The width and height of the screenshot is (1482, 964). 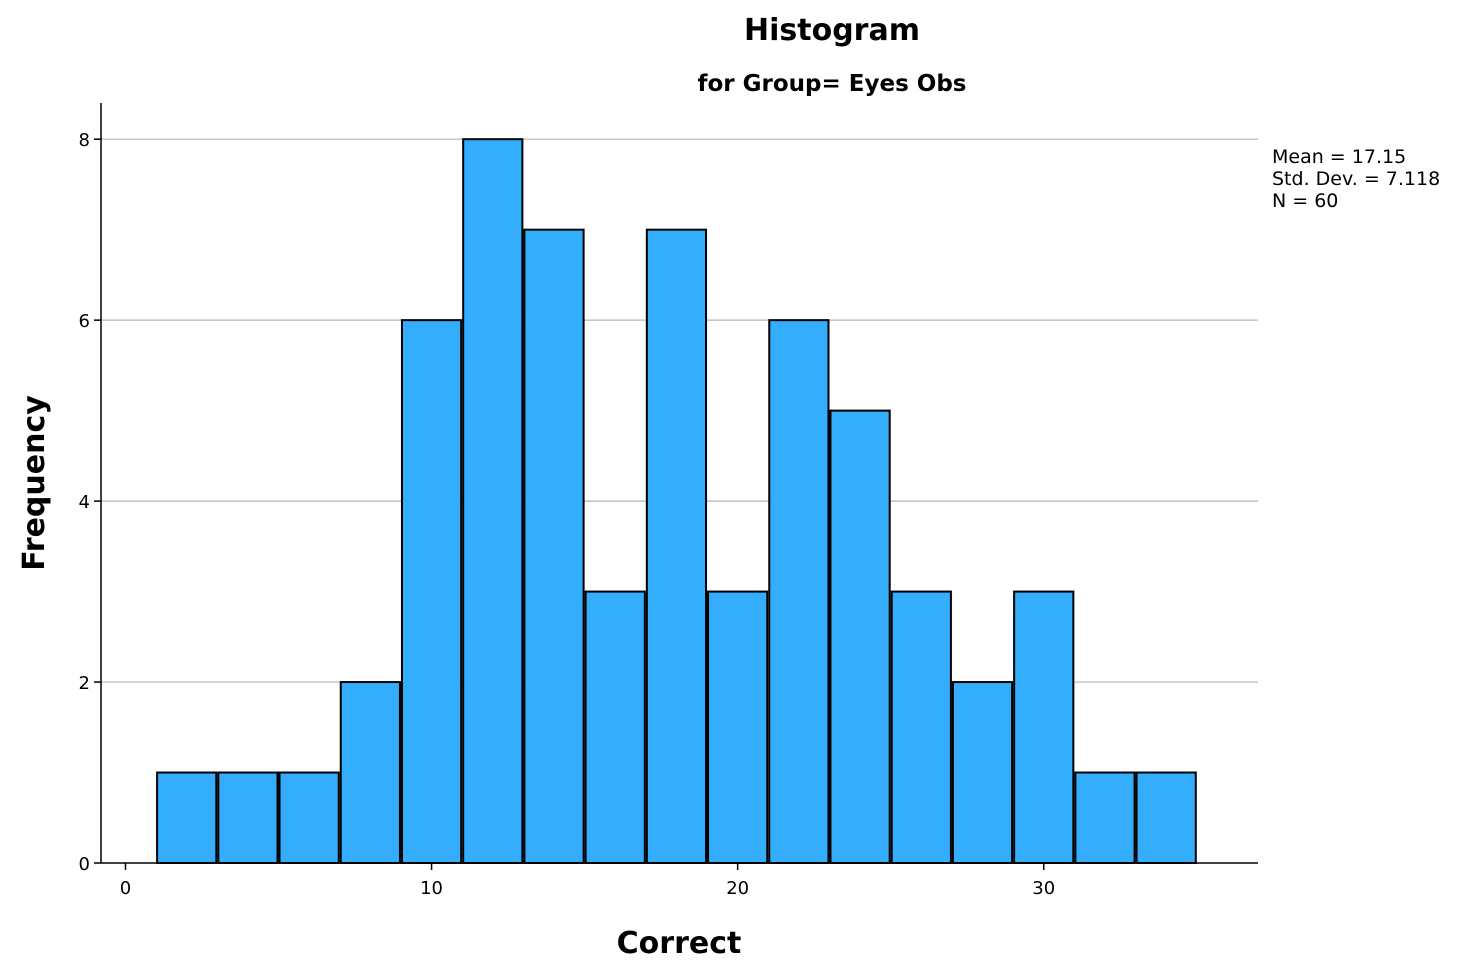 I want to click on y-tick-label: 0, so click(x=84, y=864).